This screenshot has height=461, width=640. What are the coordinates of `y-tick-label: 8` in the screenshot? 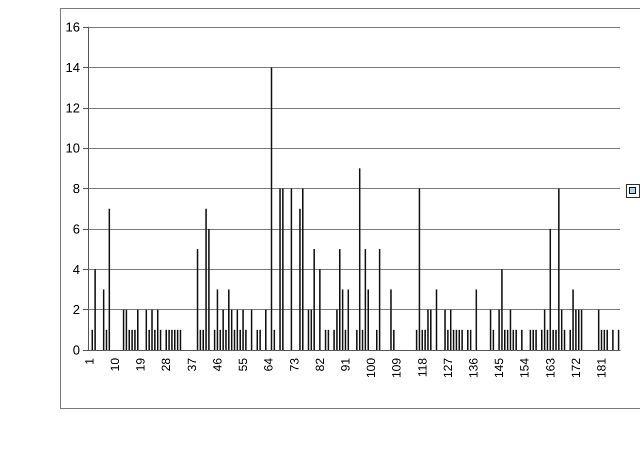 It's located at (76, 188).